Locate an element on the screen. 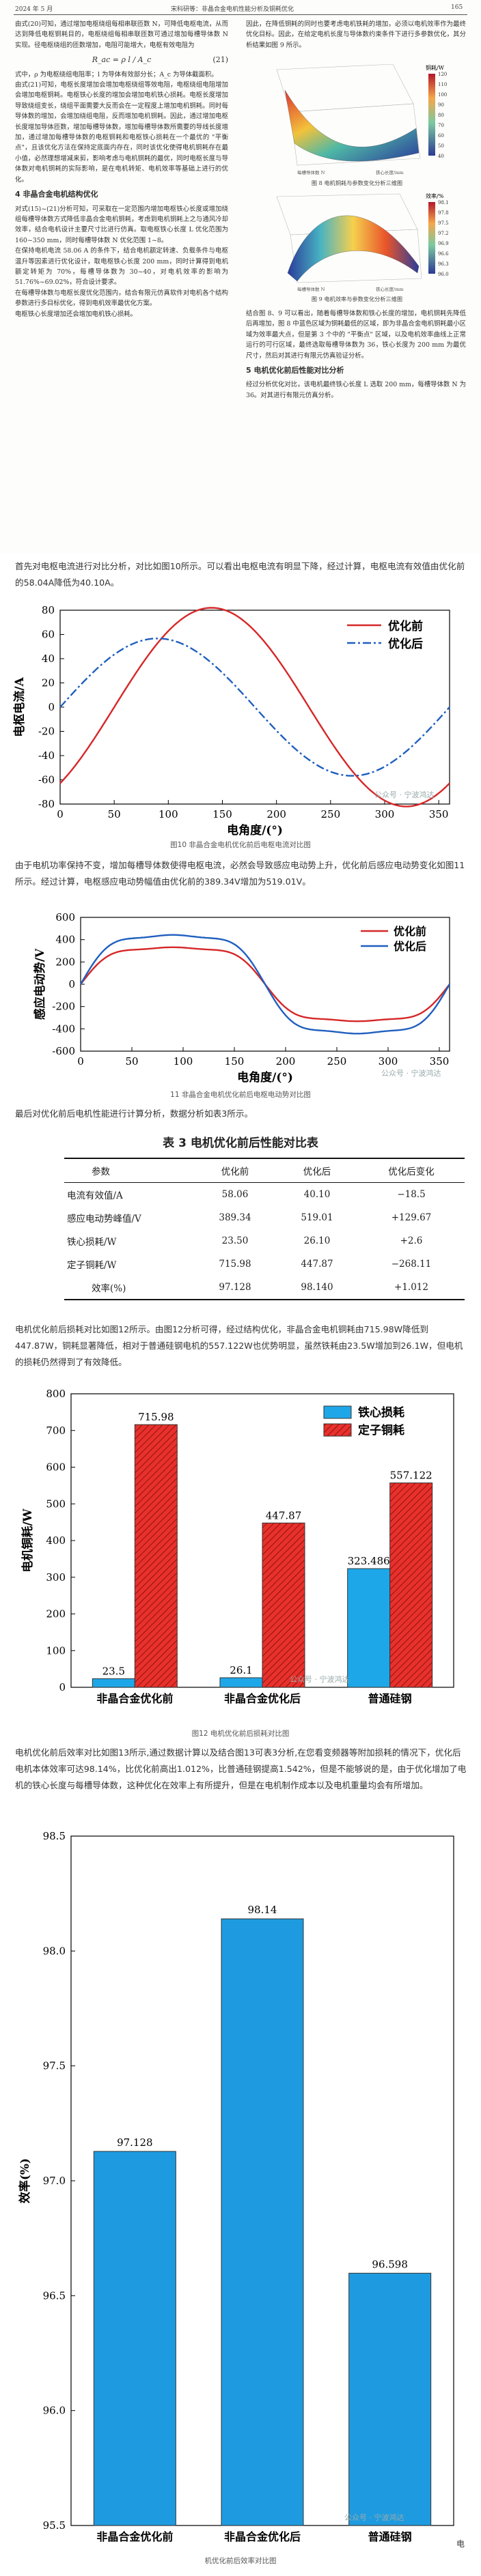  fig8-surface is located at coordinates (352, 125).